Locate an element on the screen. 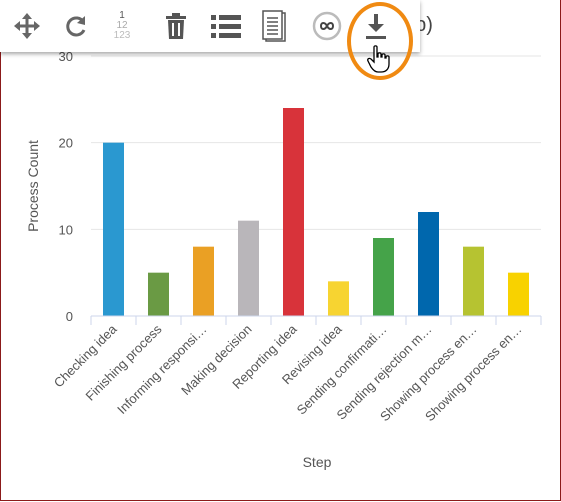 The height and width of the screenshot is (502, 561). y-tick-label: 10 is located at coordinates (66, 229).